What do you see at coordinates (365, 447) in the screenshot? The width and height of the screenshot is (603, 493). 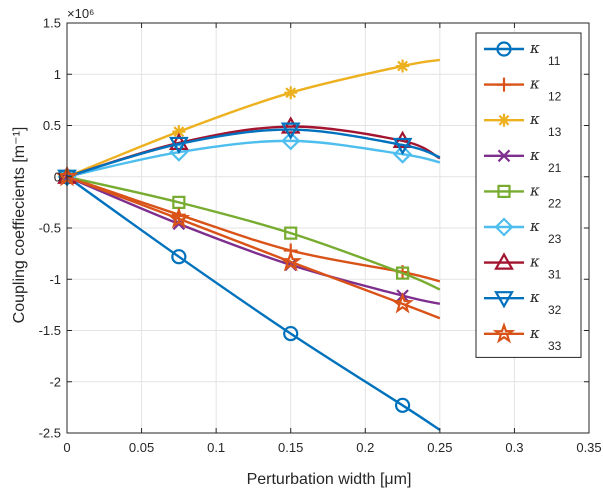 I see `x-tick-label: 0.2` at bounding box center [365, 447].